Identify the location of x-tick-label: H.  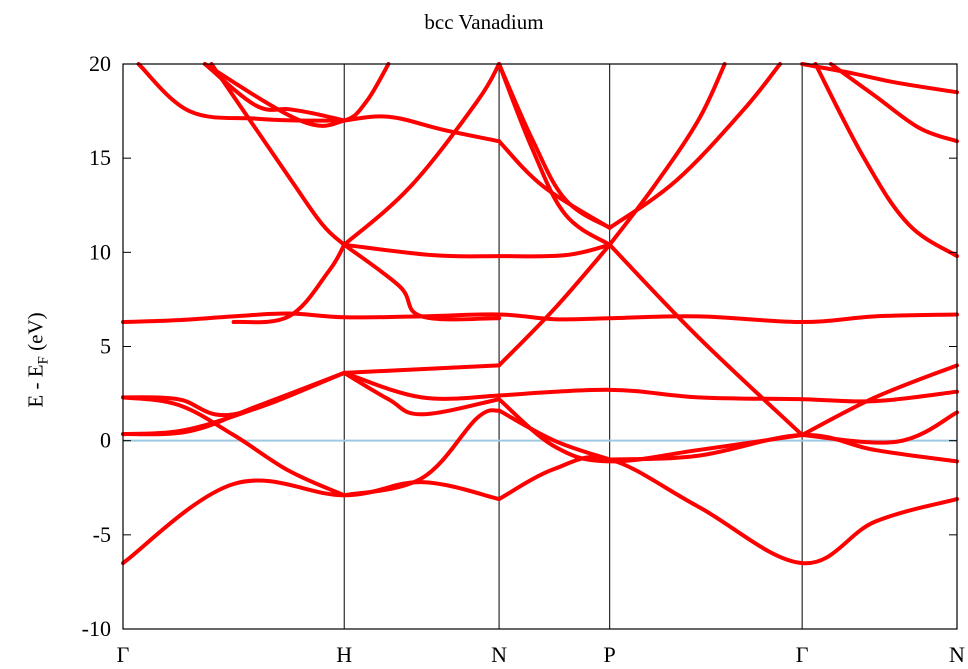
(344, 654).